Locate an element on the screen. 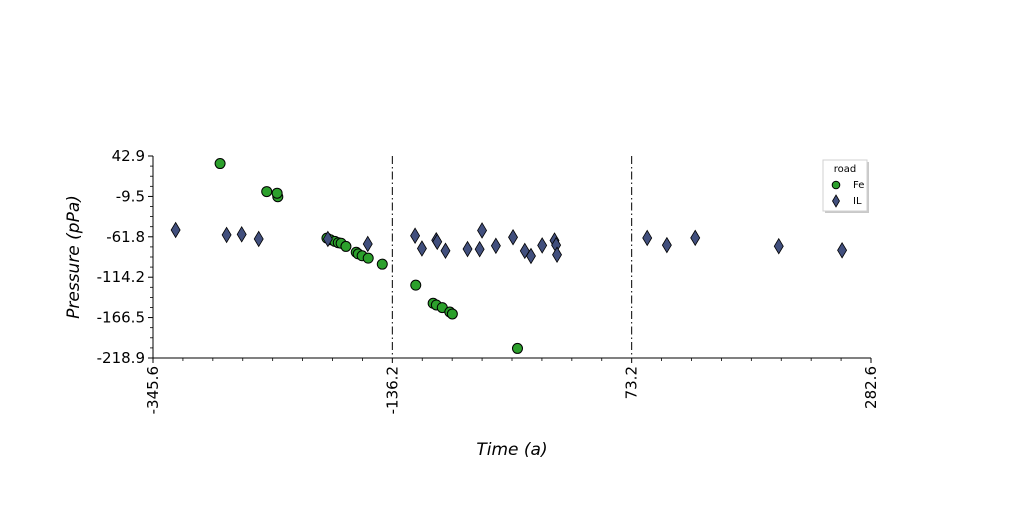 This screenshot has width=1024, height=512. legend-fe-label: Fe is located at coordinates (858, 185).